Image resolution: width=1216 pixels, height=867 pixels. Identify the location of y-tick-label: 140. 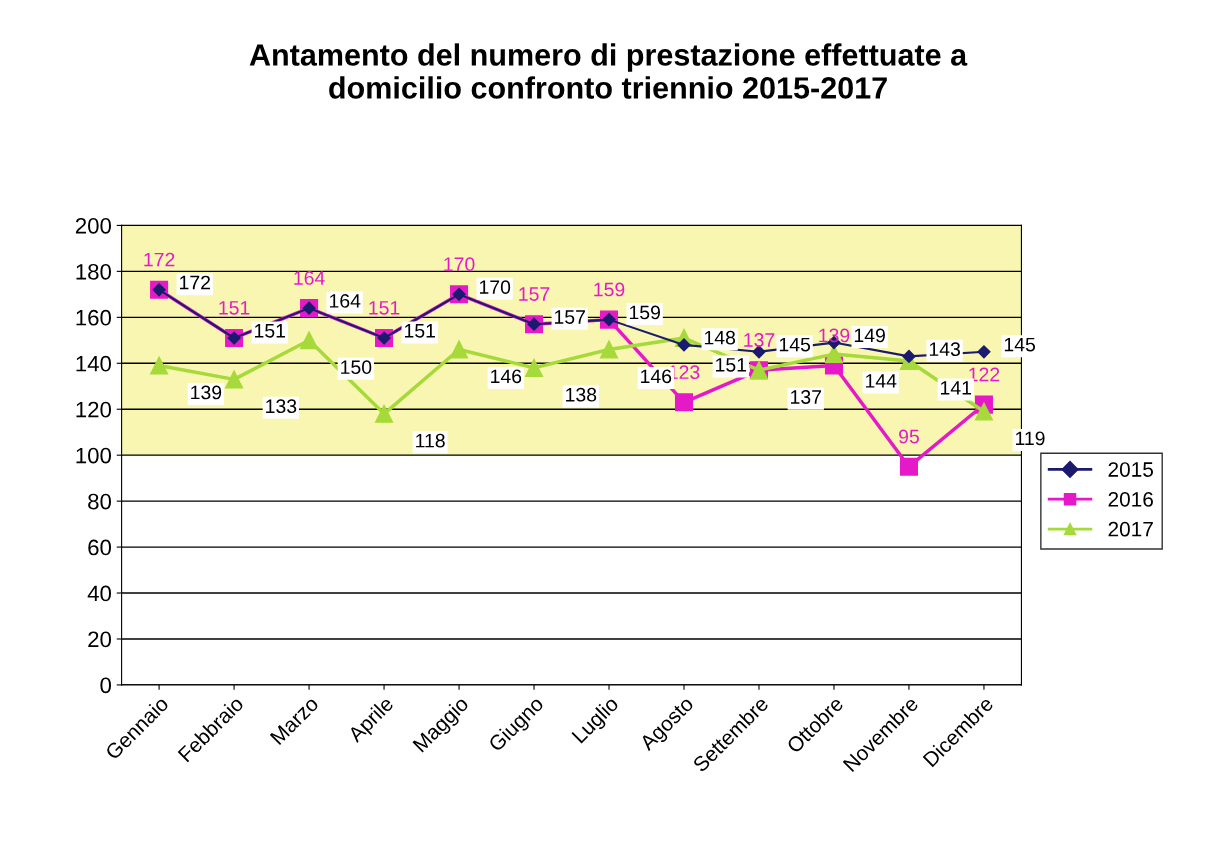
(94, 363).